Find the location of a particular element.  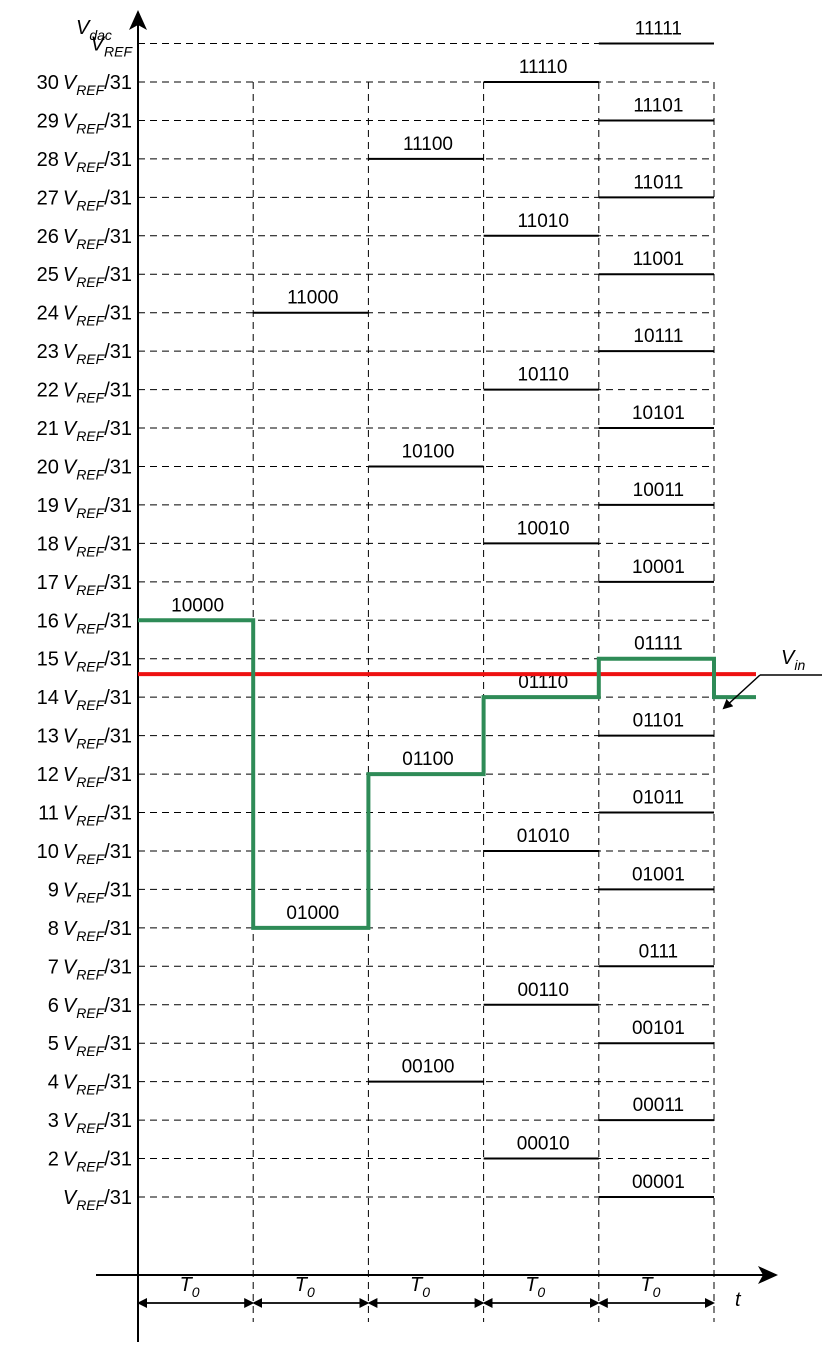

code-label: 01000 is located at coordinates (312, 913).